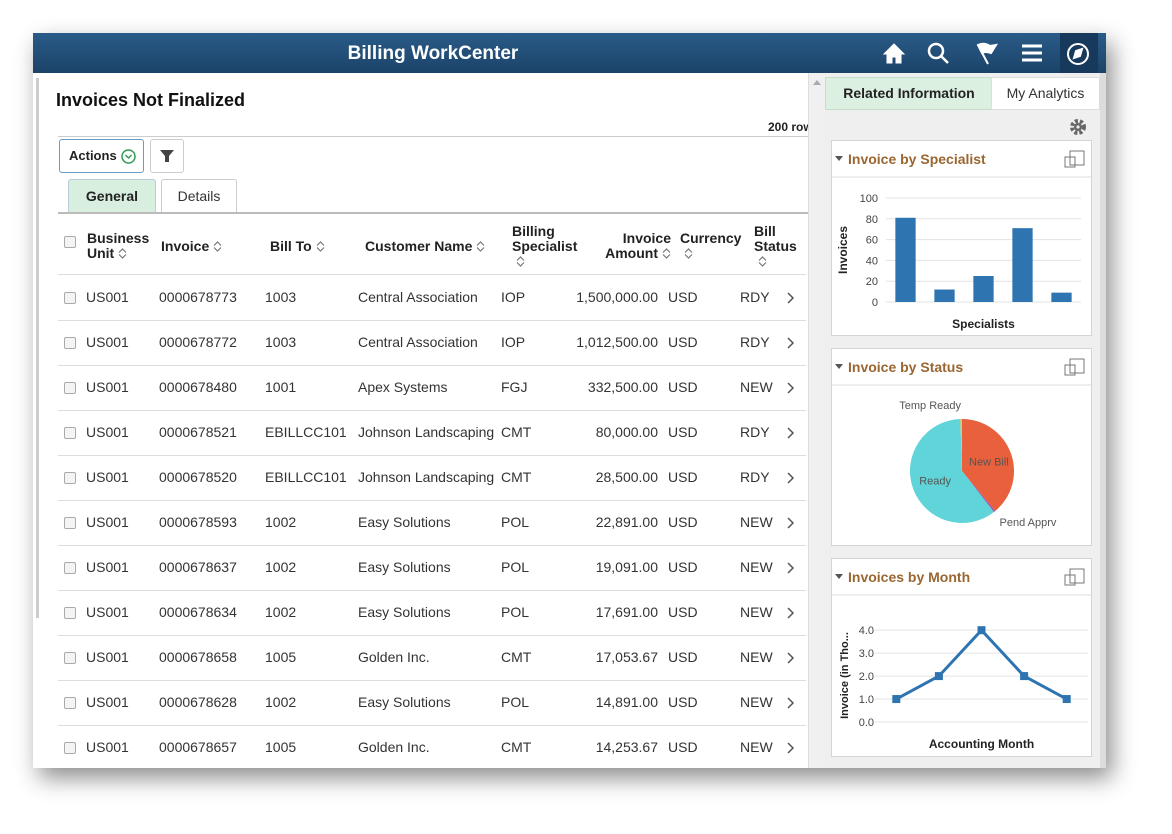 This screenshot has height=834, width=1172. Describe the element at coordinates (70, 242) in the screenshot. I see `select-all-checkbox` at that location.